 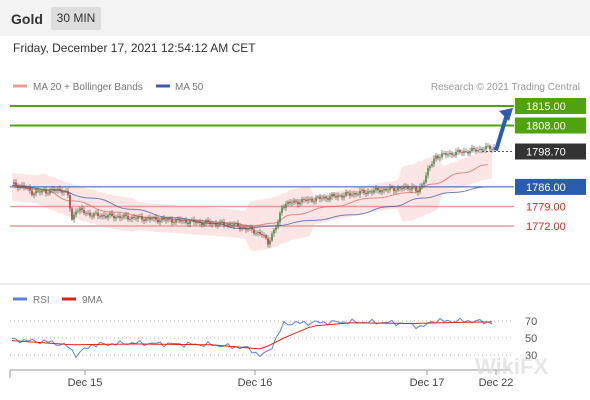 What do you see at coordinates (531, 322) in the screenshot?
I see `rsi-tick-label: 70` at bounding box center [531, 322].